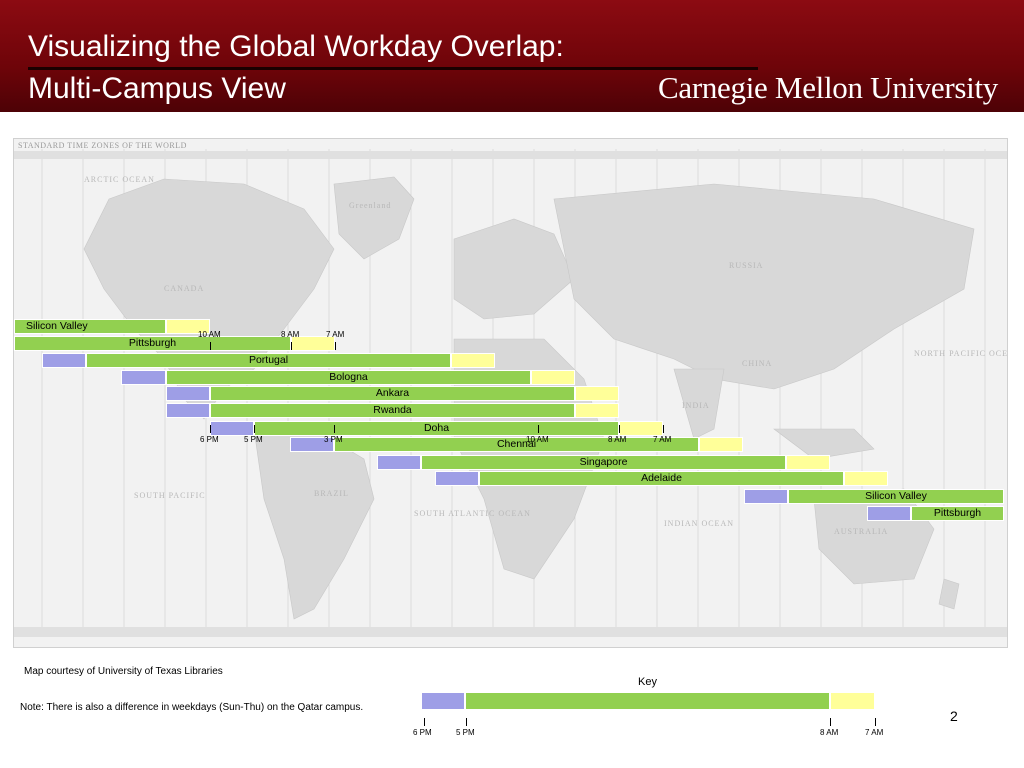  I want to click on campus-name: Doha, so click(436, 428).